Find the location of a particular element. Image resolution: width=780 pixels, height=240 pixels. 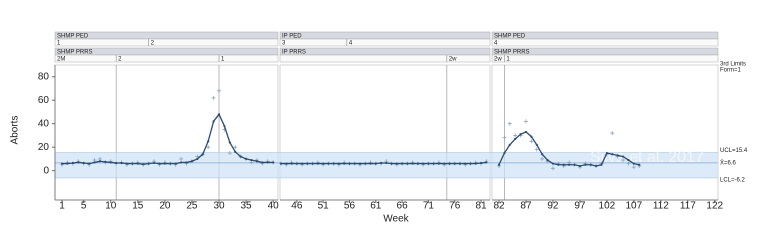

control-band is located at coordinates (386, 165).